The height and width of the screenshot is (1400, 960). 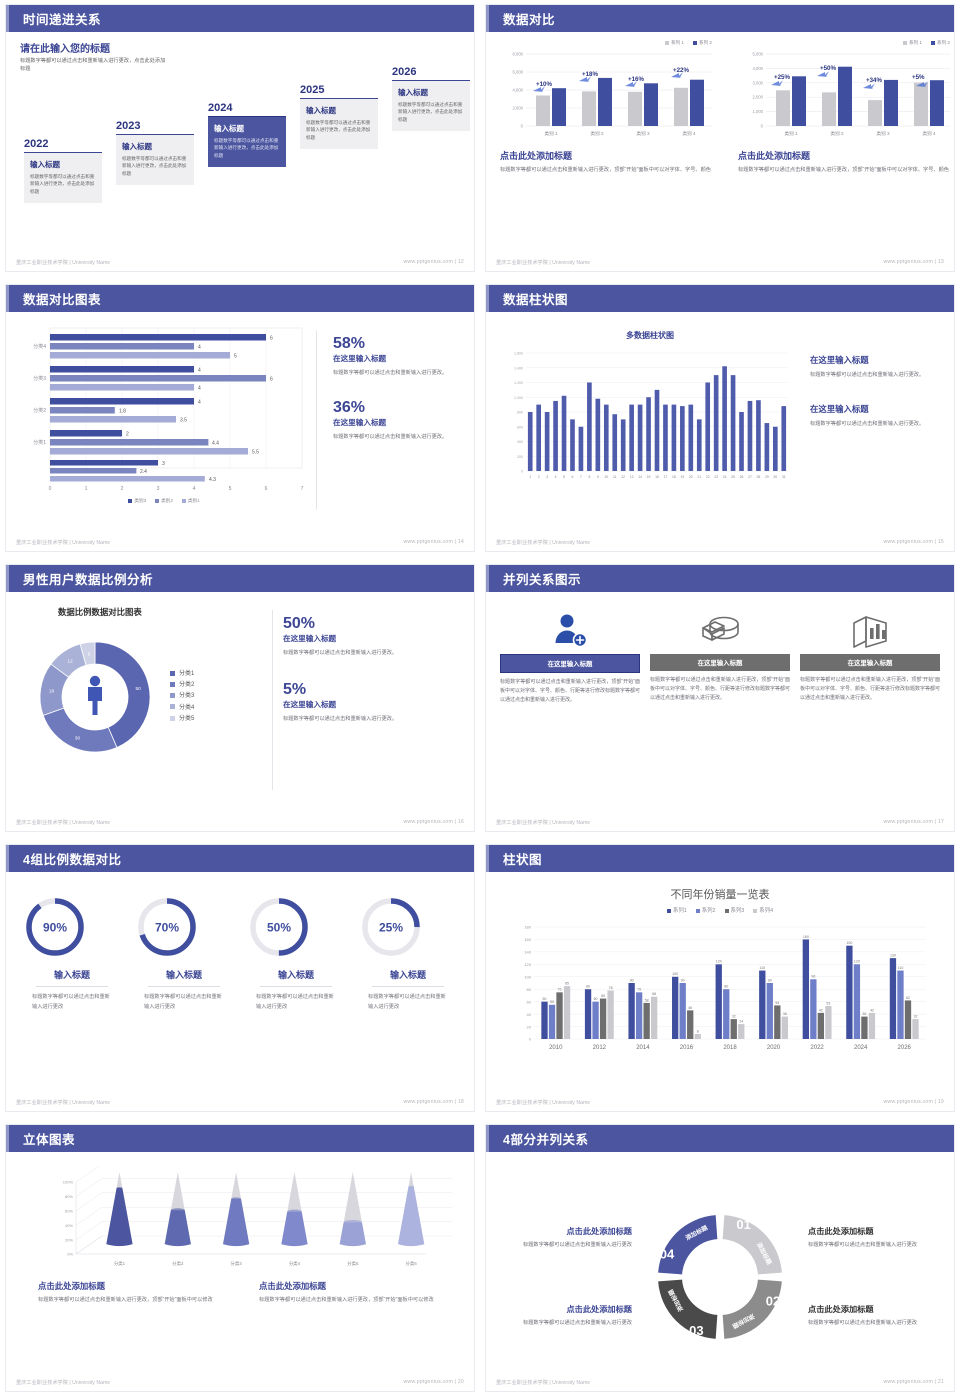 What do you see at coordinates (518, 368) in the screenshot?
I see `svg-text: 1,400` at bounding box center [518, 368].